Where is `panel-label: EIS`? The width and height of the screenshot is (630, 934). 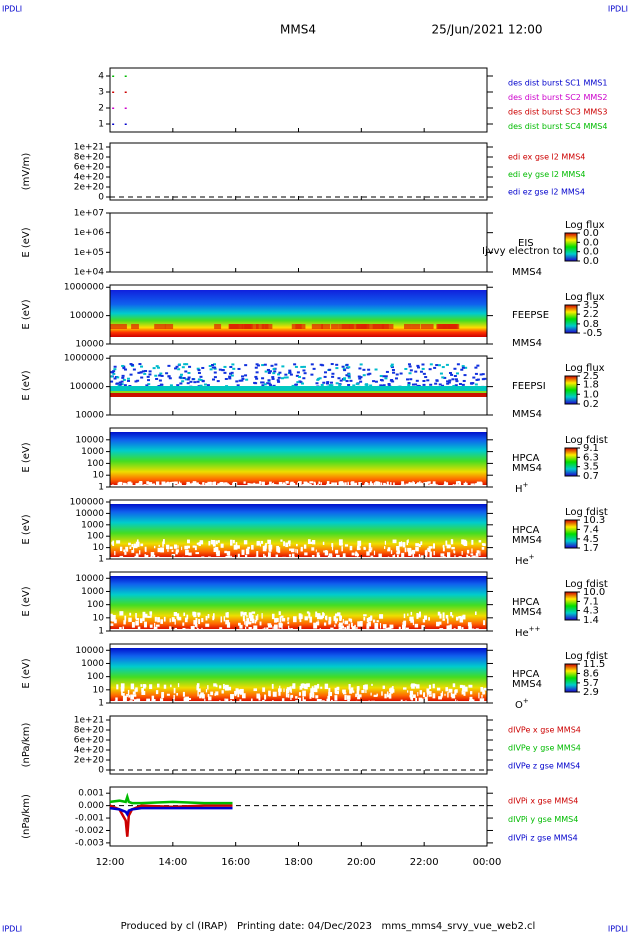
panel-label: EIS is located at coordinates (526, 243).